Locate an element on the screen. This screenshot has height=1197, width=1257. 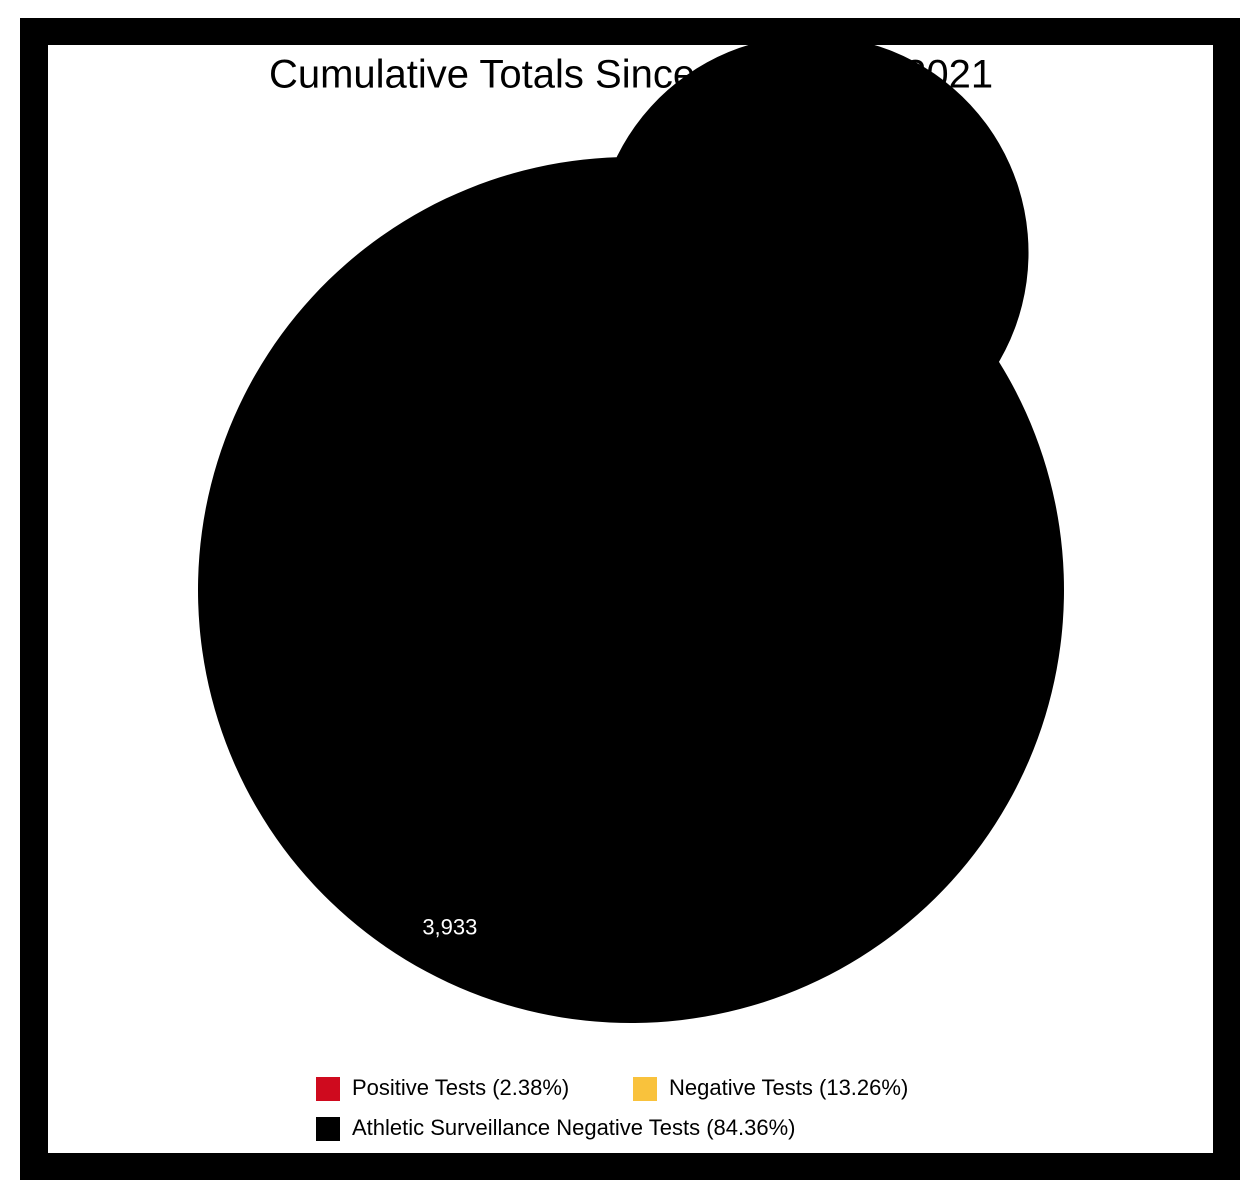
legend-label: Positive Tests (2.38%) is located at coordinates (460, 1087).